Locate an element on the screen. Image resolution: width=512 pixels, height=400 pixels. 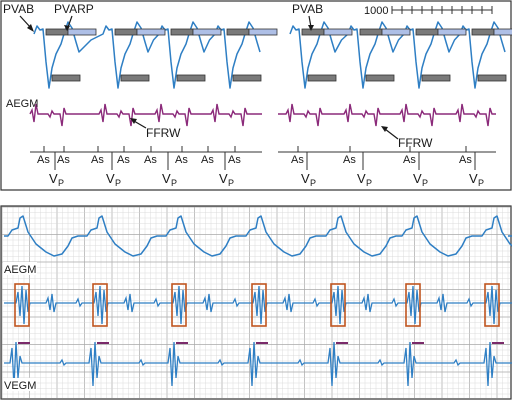
vegm-label-bg is located at coordinates (20, 384).